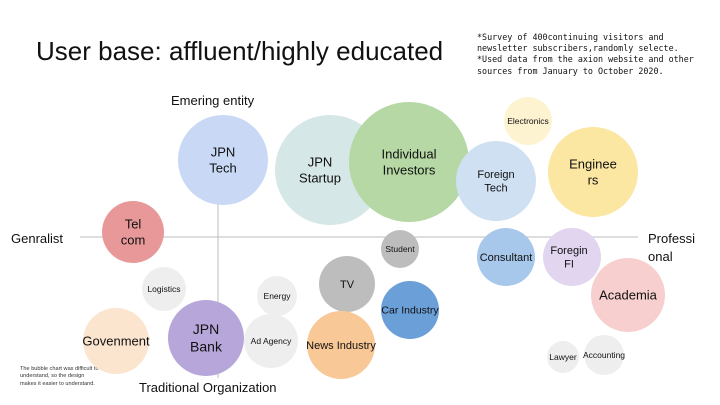  I want to click on bubble-label: Academia, so click(628, 295).